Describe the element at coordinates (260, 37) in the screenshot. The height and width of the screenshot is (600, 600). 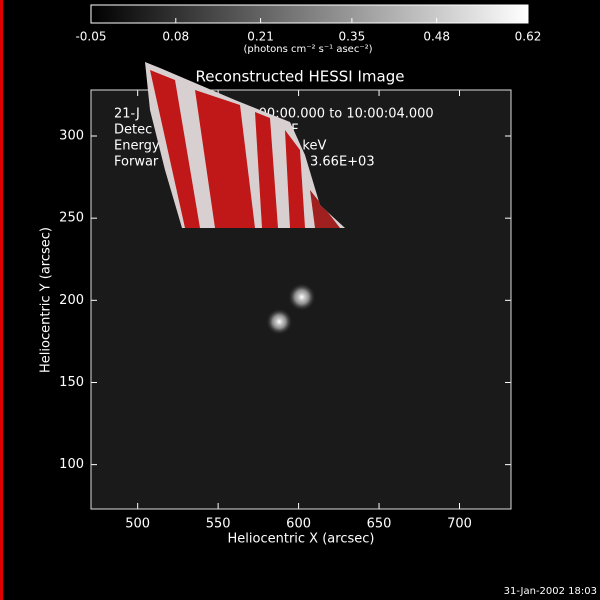
I see `colorbar-tick-label: 0.21` at that location.